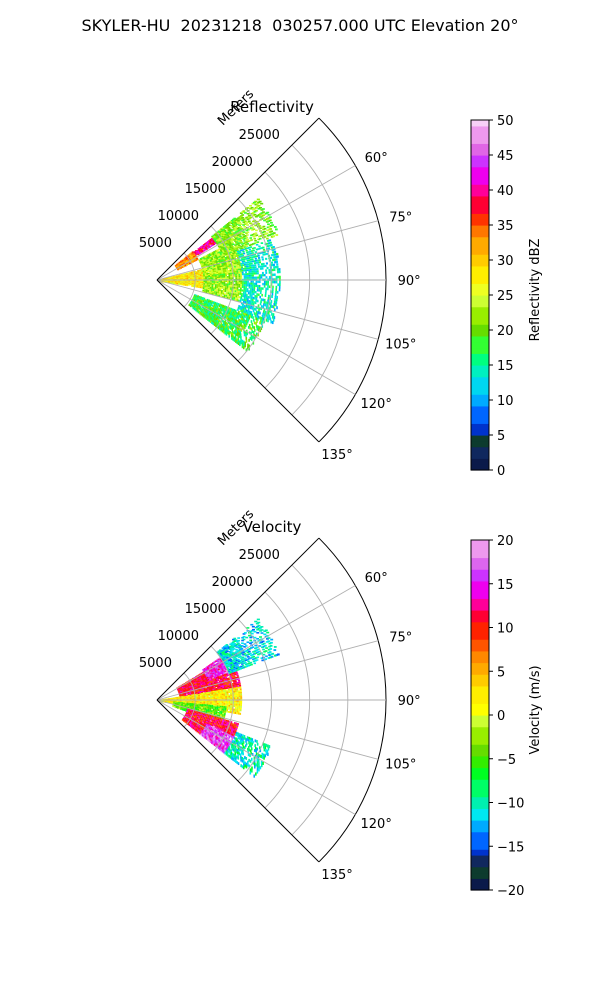 Image resolution: width=600 pixels, height=1004 pixels. What do you see at coordinates (505, 226) in the screenshot?
I see `colorbar-tick-label: 35` at bounding box center [505, 226].